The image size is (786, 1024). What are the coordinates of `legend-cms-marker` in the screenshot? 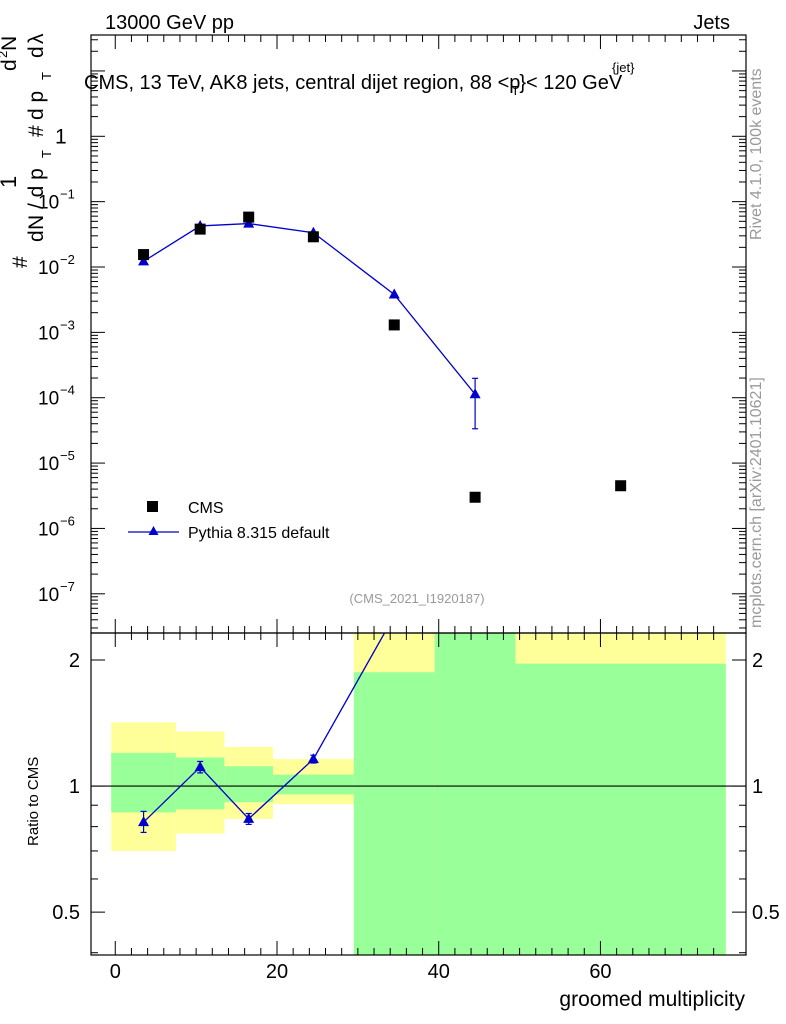 It's located at (152, 506).